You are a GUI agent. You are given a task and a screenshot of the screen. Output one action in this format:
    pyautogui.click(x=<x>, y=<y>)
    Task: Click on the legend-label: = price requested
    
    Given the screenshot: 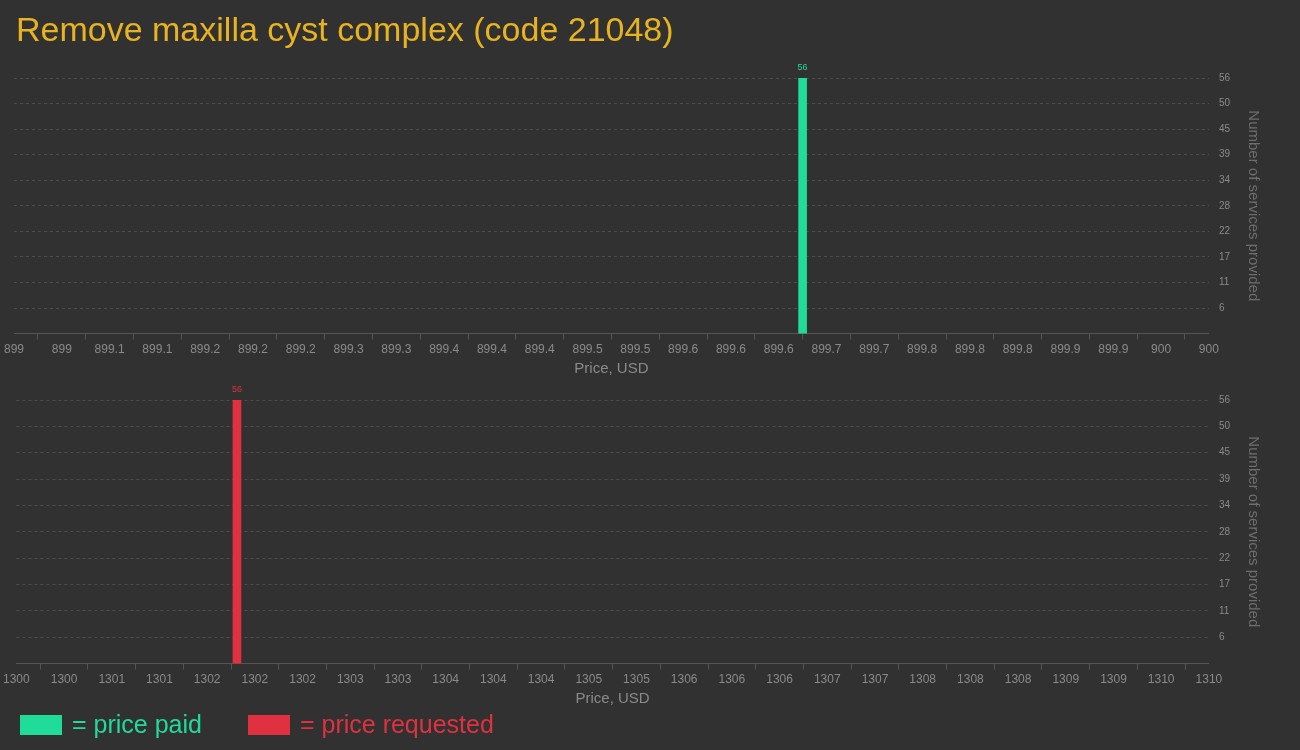 What is the action you would take?
    pyautogui.click(x=396, y=724)
    